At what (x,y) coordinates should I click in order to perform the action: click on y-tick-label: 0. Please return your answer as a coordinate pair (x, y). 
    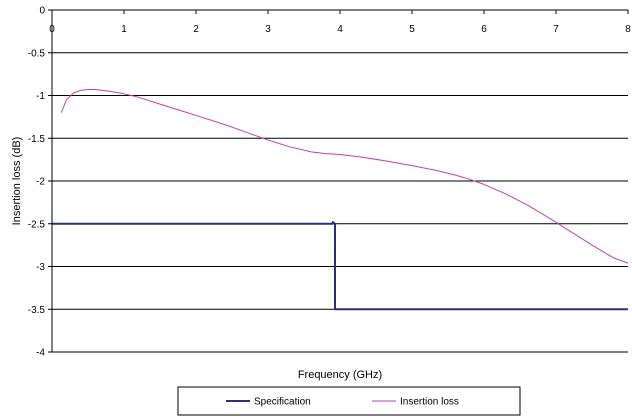
    Looking at the image, I should click on (42, 11).